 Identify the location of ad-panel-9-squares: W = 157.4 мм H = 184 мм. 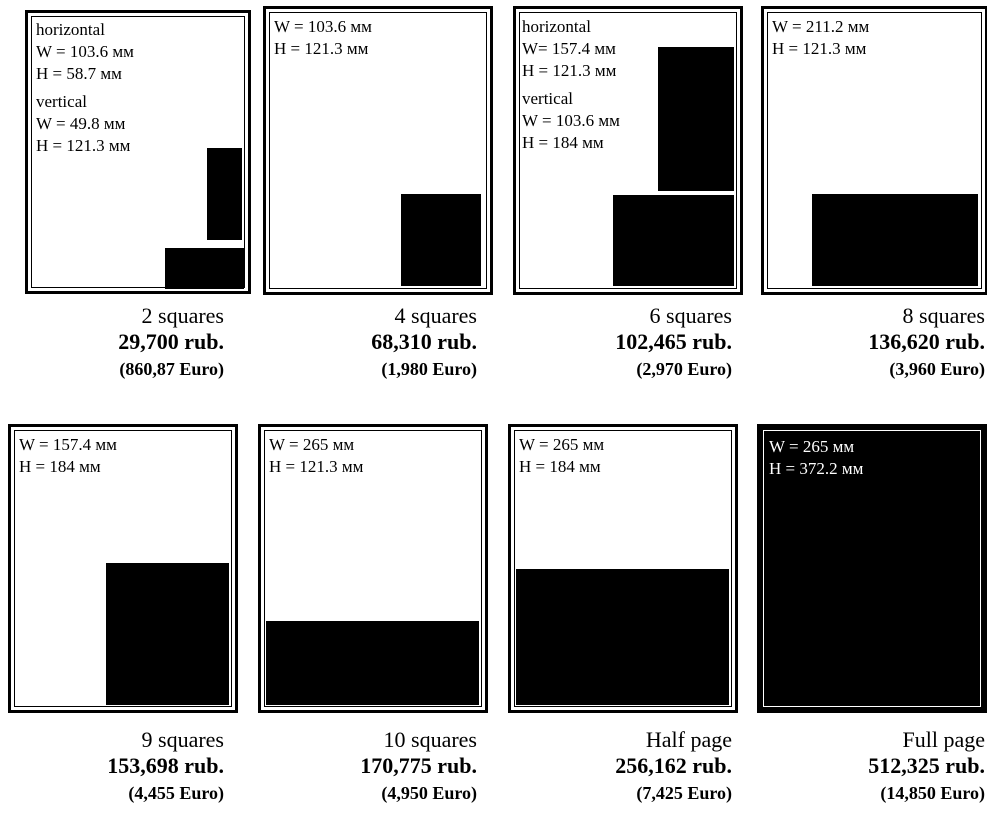
(123, 568).